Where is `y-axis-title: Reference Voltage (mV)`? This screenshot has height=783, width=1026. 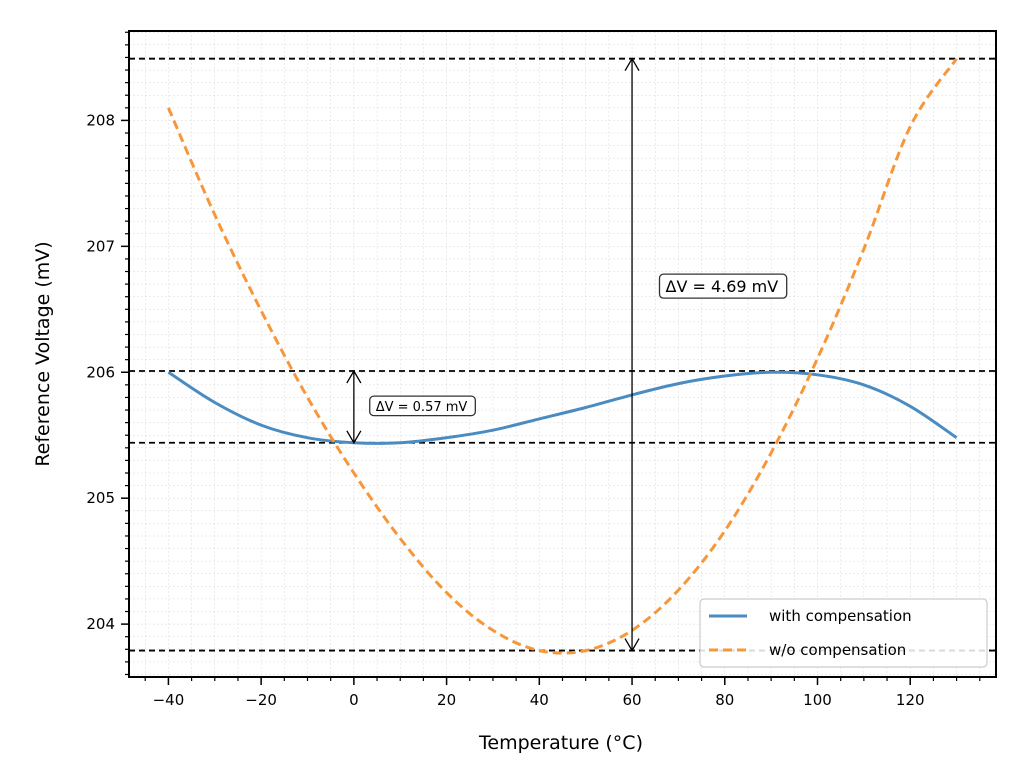
y-axis-title: Reference Voltage (mV) is located at coordinates (43, 353).